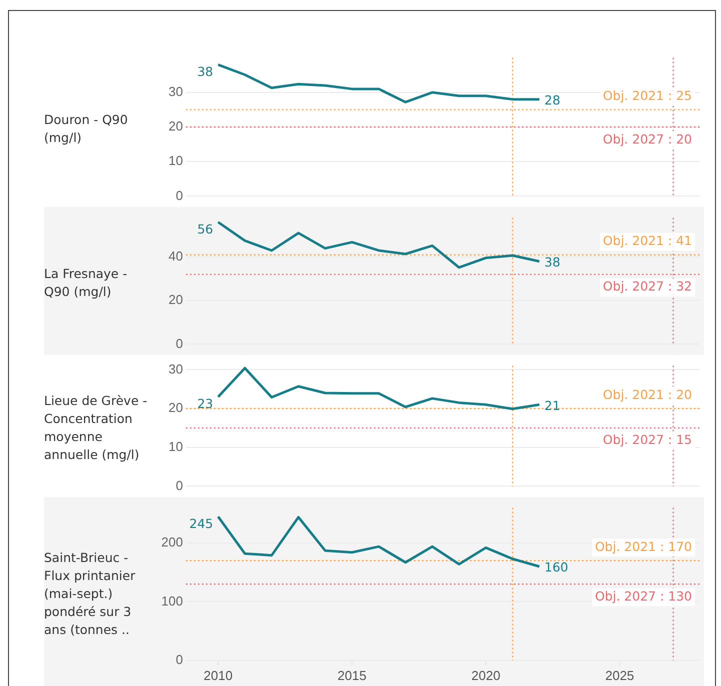  I want to click on ref-line-label: Obj. 2021 : 41, so click(647, 240).